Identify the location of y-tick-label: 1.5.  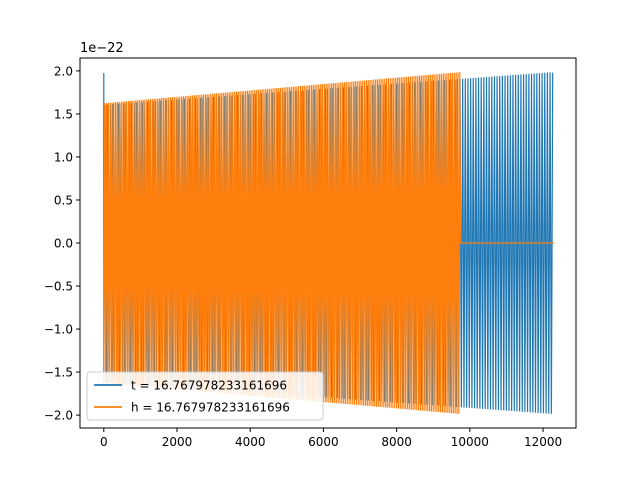
(63, 114).